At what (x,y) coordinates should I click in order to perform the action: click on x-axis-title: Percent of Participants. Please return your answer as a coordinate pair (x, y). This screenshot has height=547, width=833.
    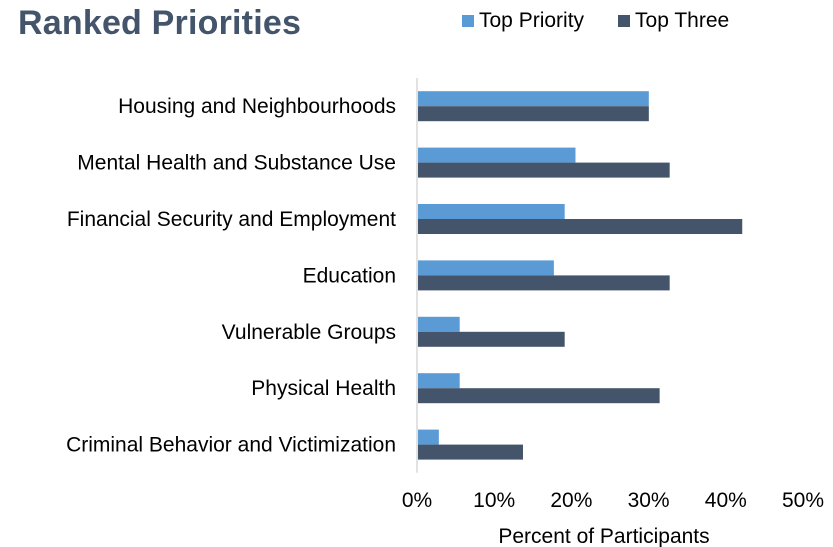
    Looking at the image, I should click on (603, 536).